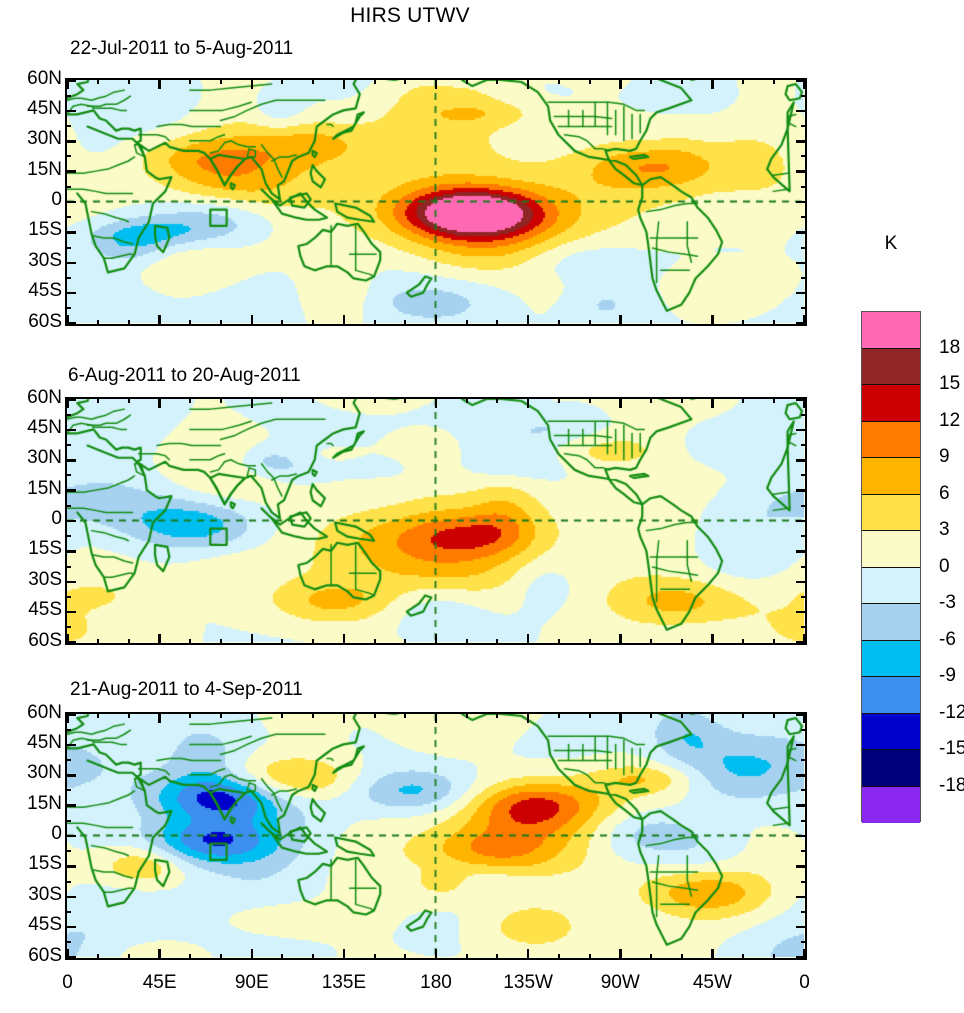 Image resolution: width=964 pixels, height=1013 pixels. I want to click on colorbar-band, so click(891, 622).